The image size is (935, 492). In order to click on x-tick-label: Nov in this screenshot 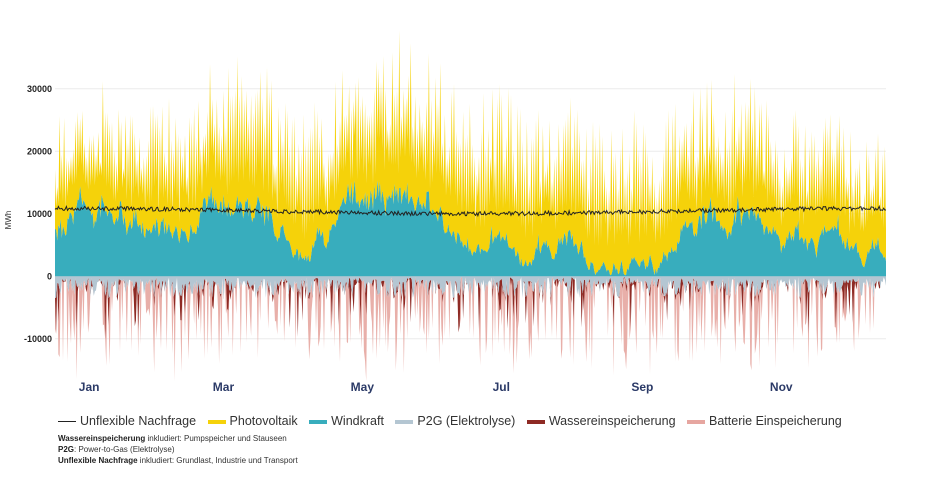, I will do `click(781, 387)`.